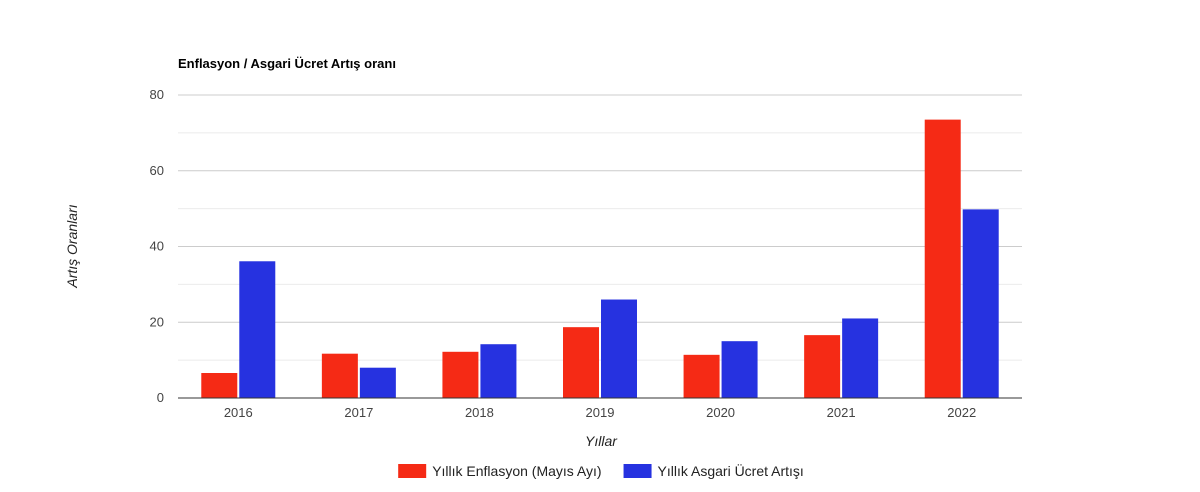  Describe the element at coordinates (516, 471) in the screenshot. I see `legend-label: Yıllık Enflasyon (Mayıs Ayı)` at that location.